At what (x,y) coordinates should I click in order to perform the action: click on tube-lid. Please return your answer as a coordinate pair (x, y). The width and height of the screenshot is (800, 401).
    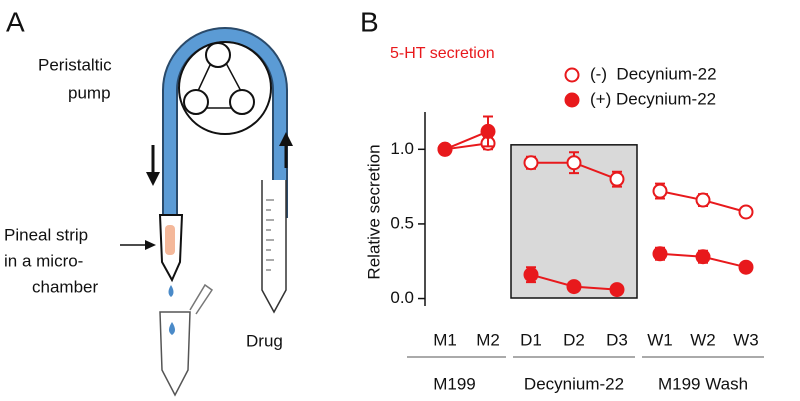
    Looking at the image, I should click on (201, 299).